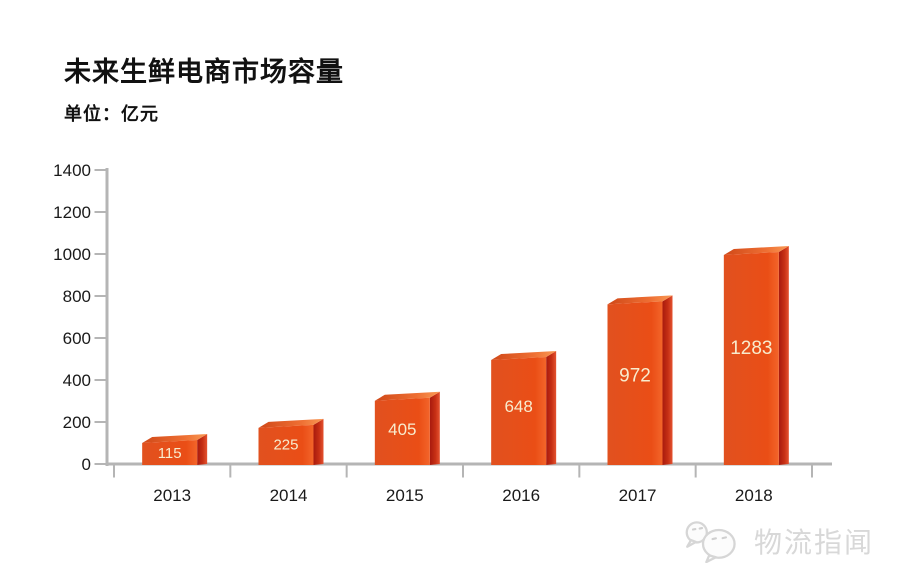 This screenshot has width=900, height=585. What do you see at coordinates (72, 170) in the screenshot?
I see `y-axis-tick-label: 1400` at bounding box center [72, 170].